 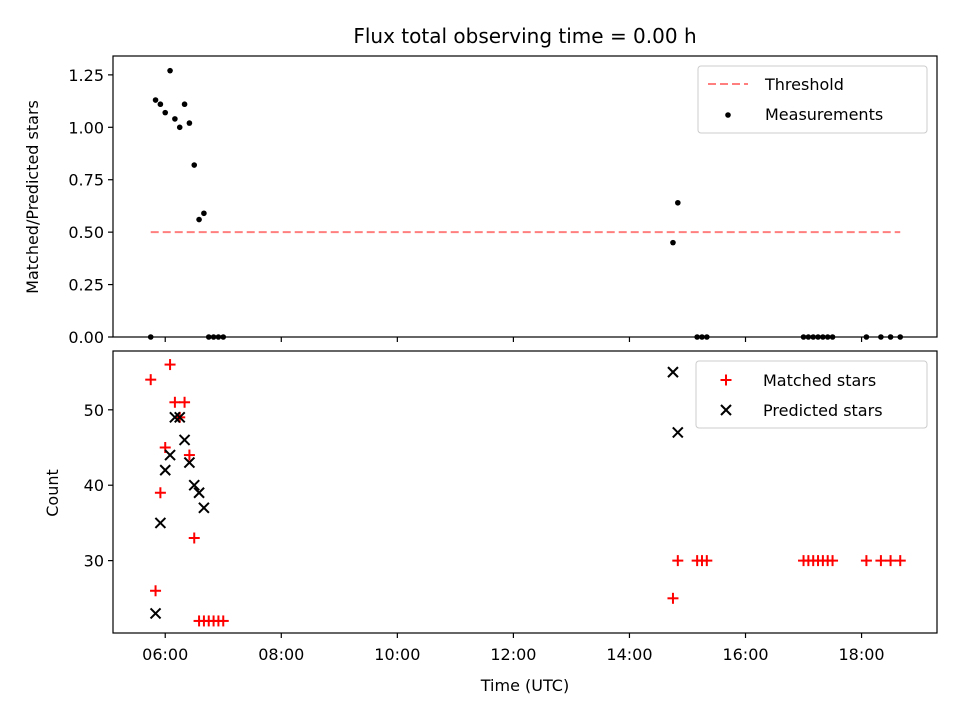 What do you see at coordinates (513, 654) in the screenshot?
I see `x-tick-label: 12:00` at bounding box center [513, 654].